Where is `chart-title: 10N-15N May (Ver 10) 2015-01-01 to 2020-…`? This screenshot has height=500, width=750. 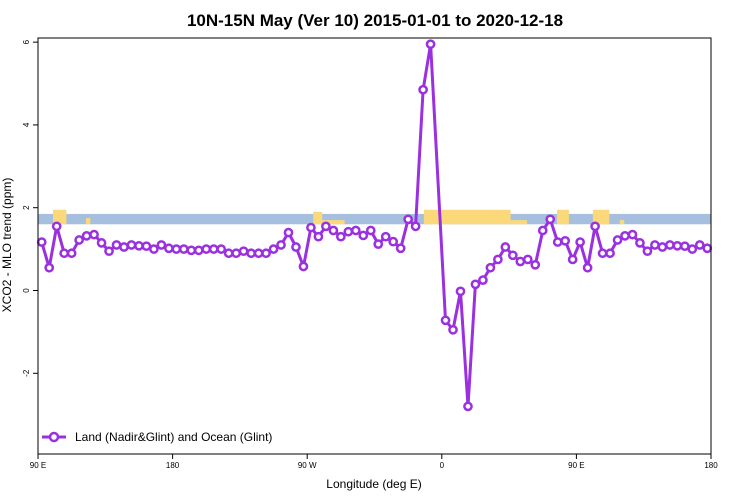 chart-title: 10N-15N May (Ver 10) 2015-01-01 to 2020-… is located at coordinates (375, 20).